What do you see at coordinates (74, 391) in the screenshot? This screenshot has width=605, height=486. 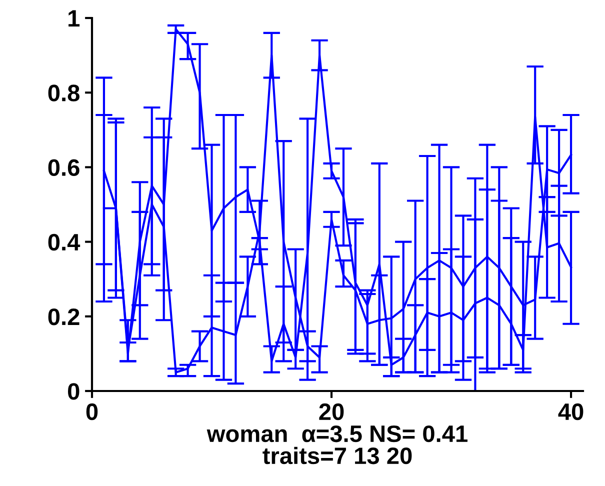 I see `y-tick-label: 0` at bounding box center [74, 391].